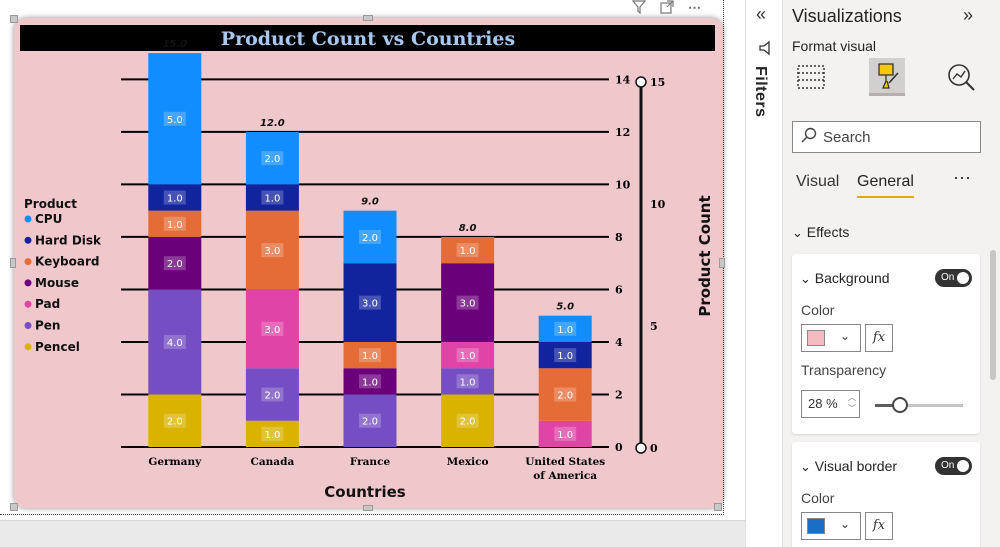 This screenshot has height=547, width=1000. I want to click on zoom-slider-tick-label: 0, so click(654, 448).